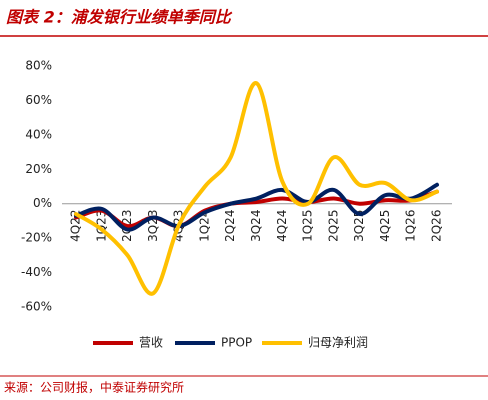  I want to click on y-tick-label: 0%, so click(42, 203).